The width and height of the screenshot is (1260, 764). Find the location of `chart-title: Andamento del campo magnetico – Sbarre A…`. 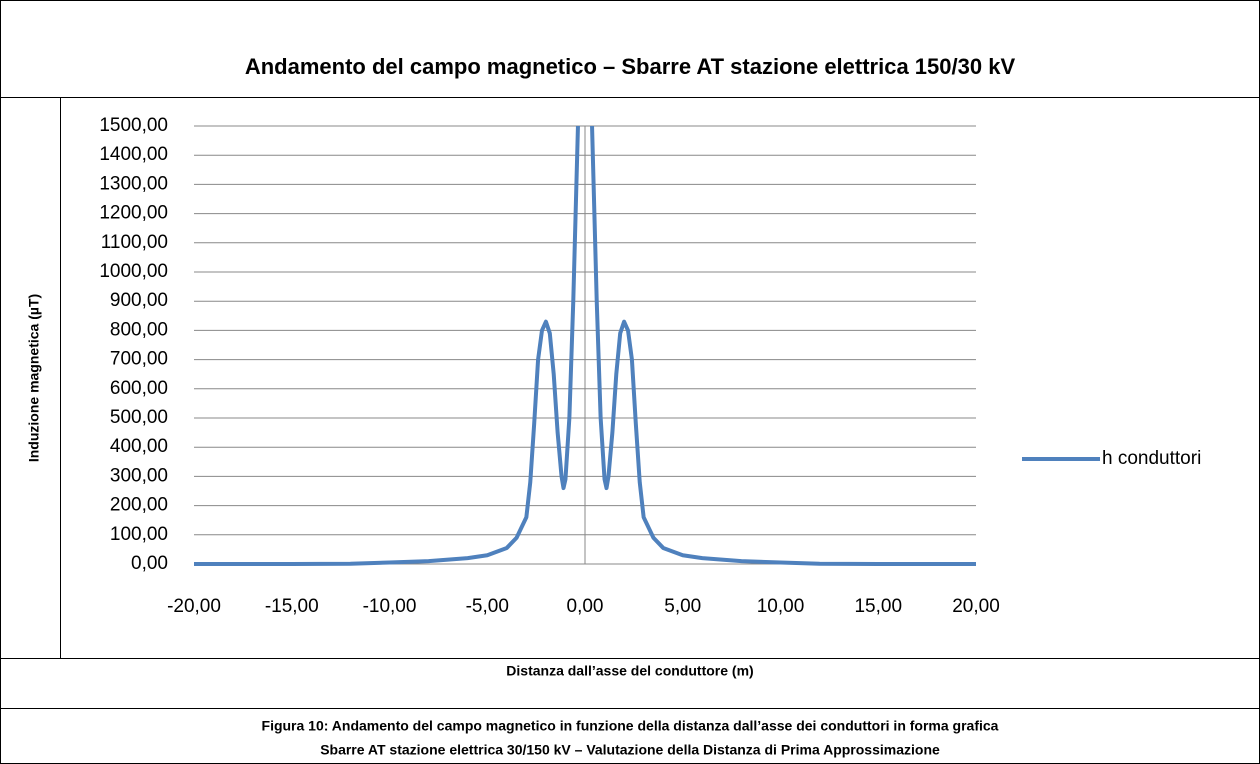

chart-title: Andamento del campo magnetico – Sbarre A… is located at coordinates (630, 66).